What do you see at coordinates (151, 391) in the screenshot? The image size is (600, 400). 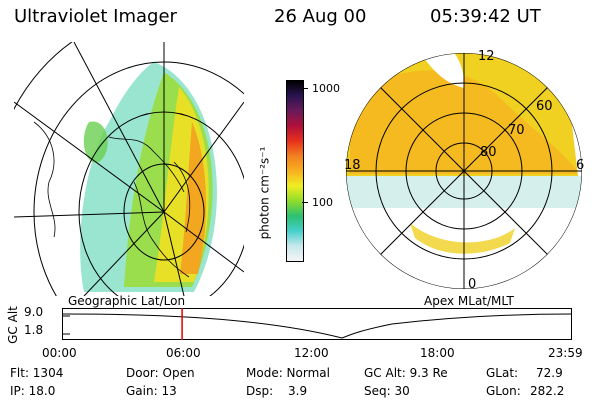 I see `status-gain: Gain: 13` at bounding box center [151, 391].